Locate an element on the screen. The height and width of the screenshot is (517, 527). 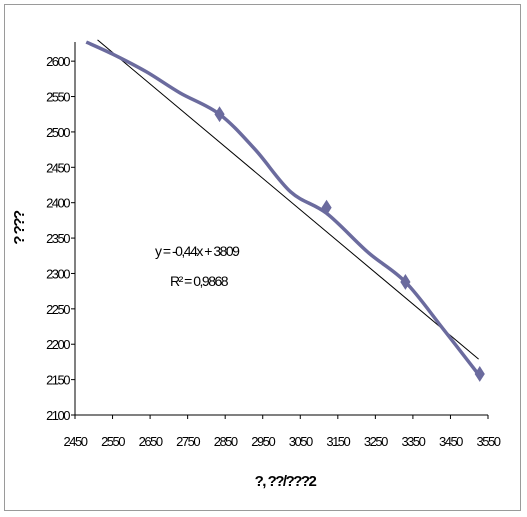
x-tick-label: 2450 is located at coordinates (76, 441).